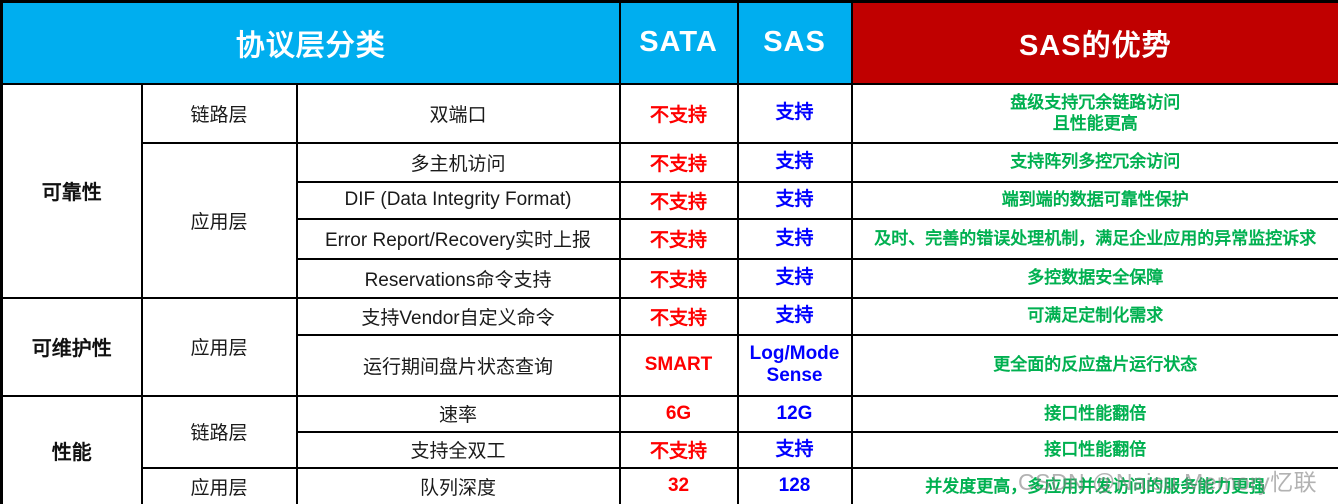  What do you see at coordinates (1094, 113) in the screenshot?
I see `cell-advantage: 盘级支持冗余链路访问 且性能更高` at bounding box center [1094, 113].